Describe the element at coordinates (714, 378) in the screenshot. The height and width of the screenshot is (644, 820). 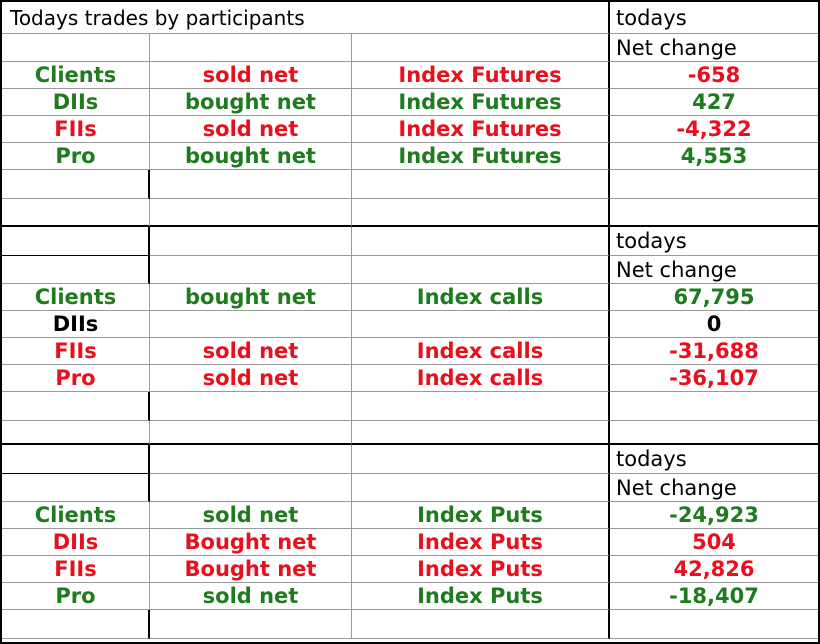
I see `net-change-value: -36,107` at that location.